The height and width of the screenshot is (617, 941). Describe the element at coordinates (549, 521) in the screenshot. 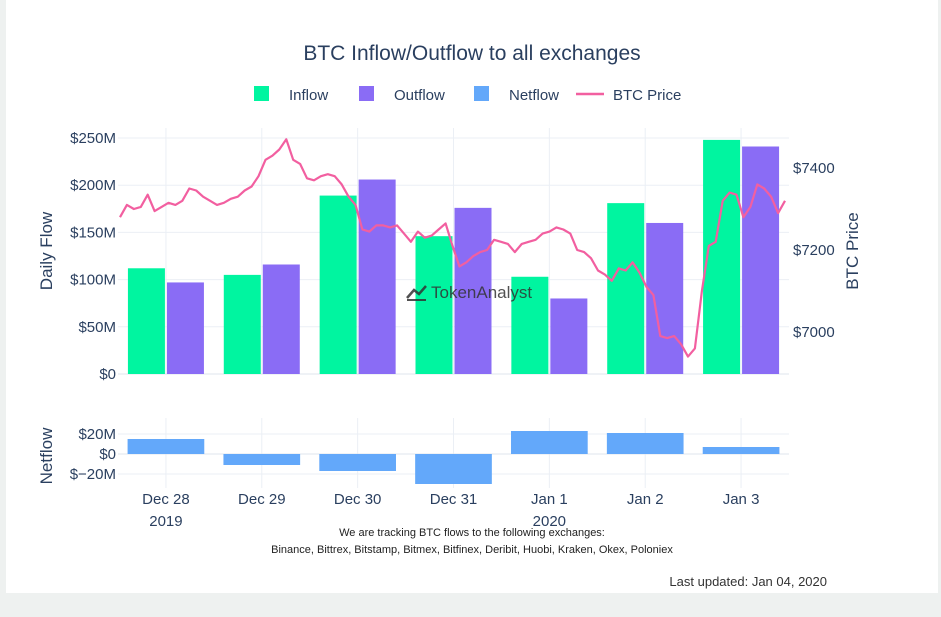

I see `x-tick-sublabel: 2020` at that location.